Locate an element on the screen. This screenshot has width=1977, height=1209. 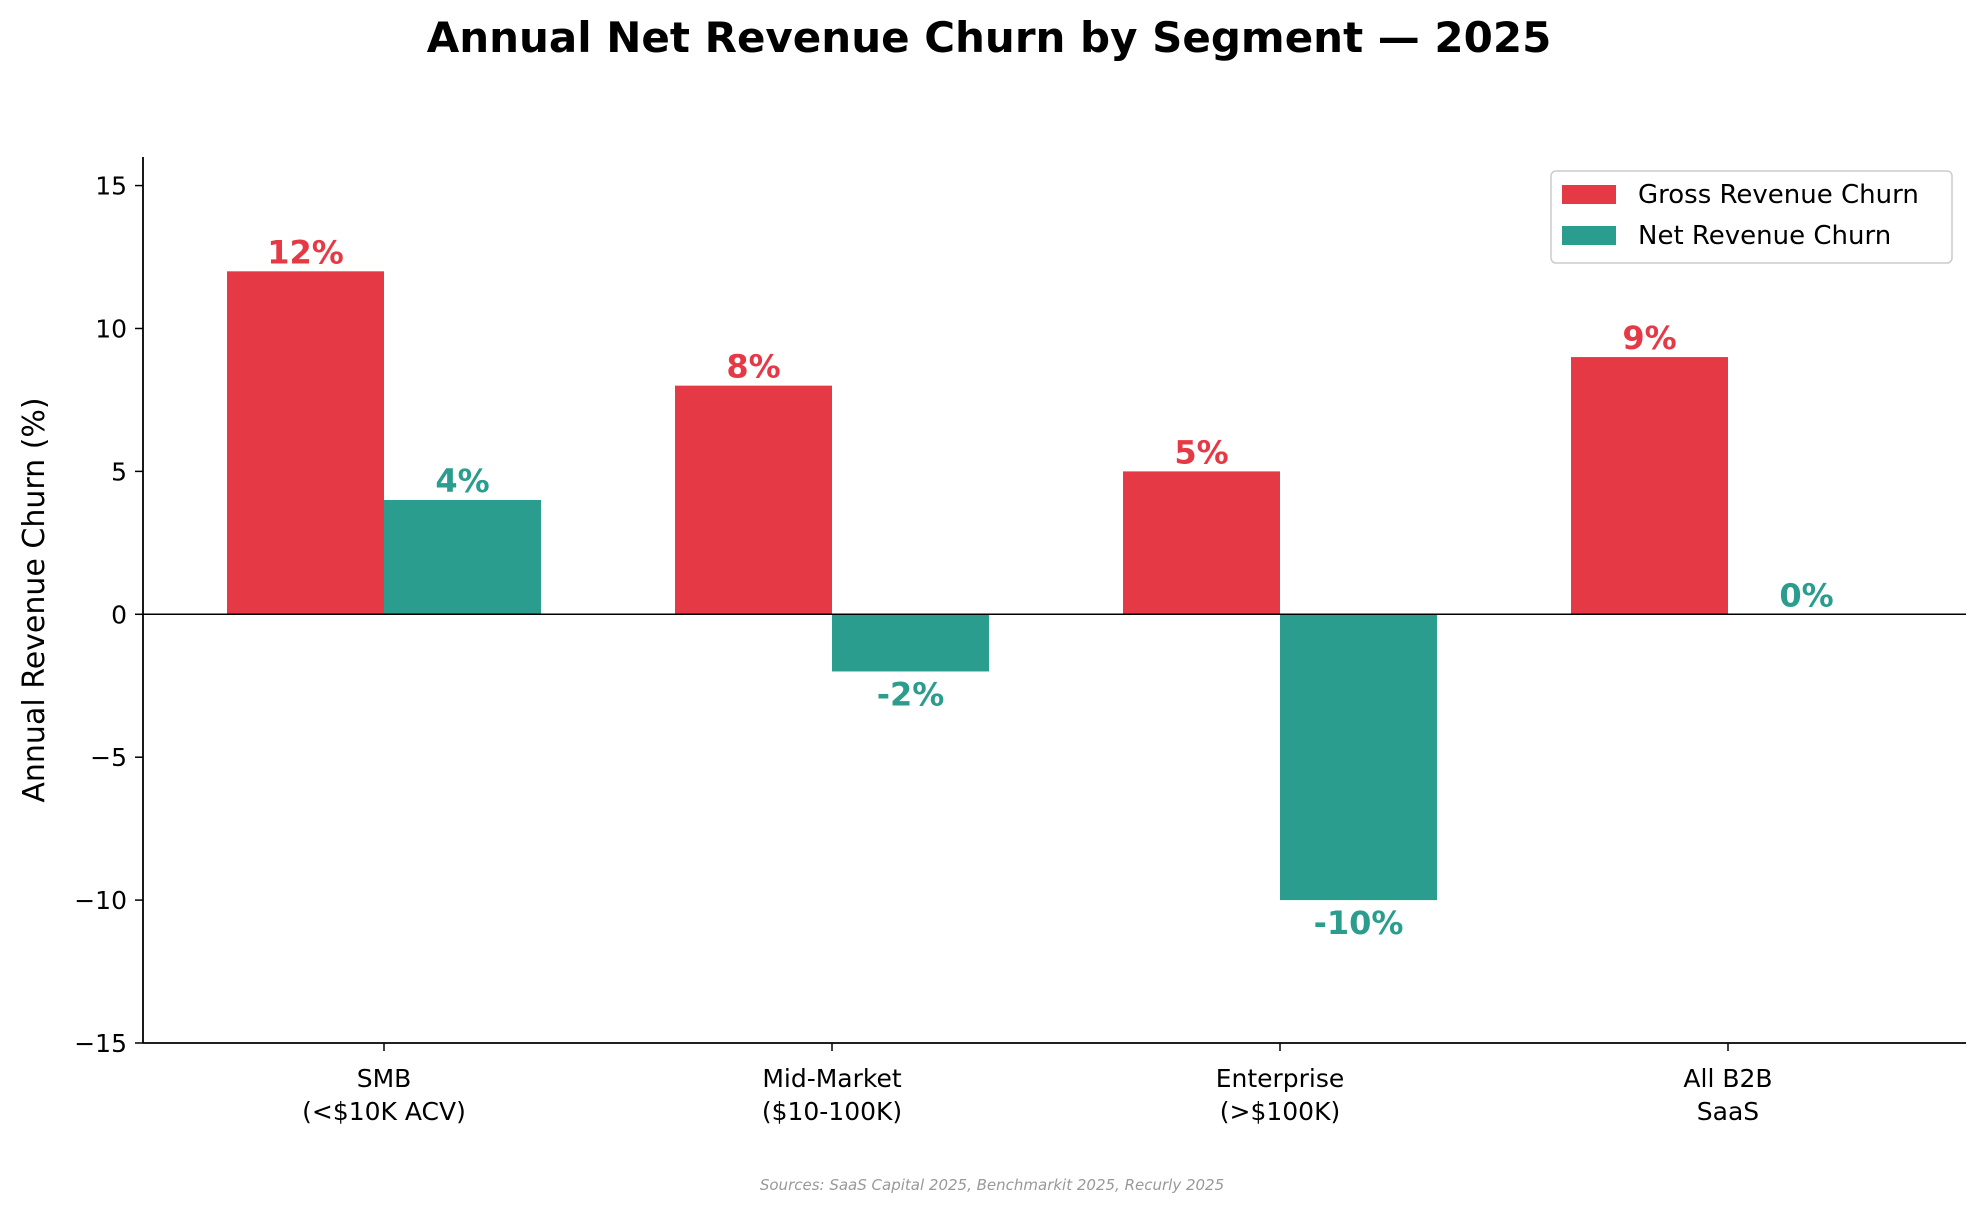
y-tick-label-7: −15 is located at coordinates (100, 1043).